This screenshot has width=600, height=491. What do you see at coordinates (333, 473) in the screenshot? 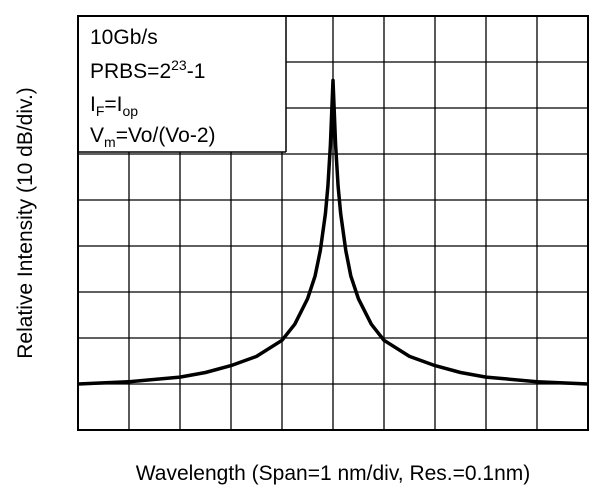
I see `x-axis-label: Wavelength (Span=1 nm/div, Res.=0.1nm)` at bounding box center [333, 473].